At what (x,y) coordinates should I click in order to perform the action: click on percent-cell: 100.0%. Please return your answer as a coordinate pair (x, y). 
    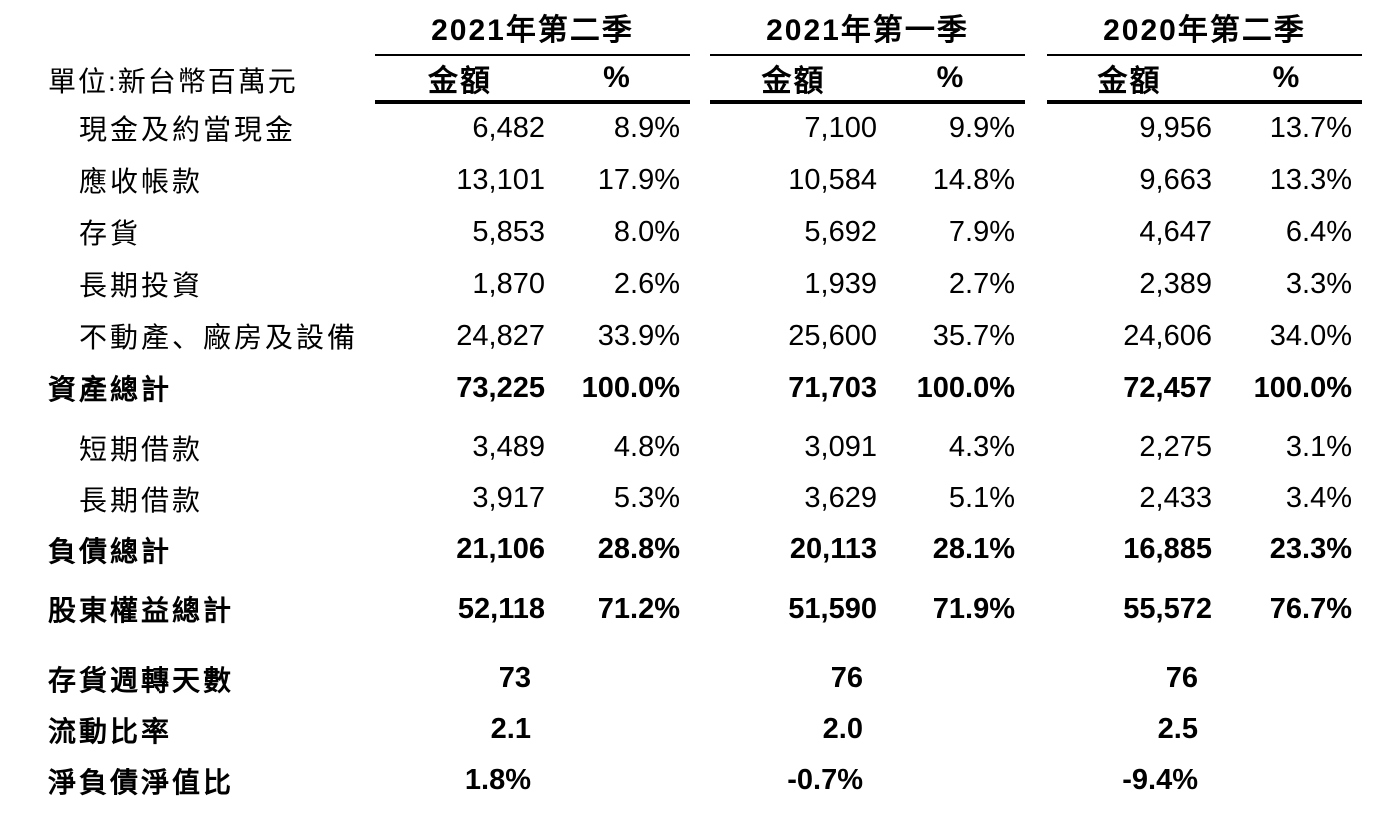
    Looking at the image, I should click on (965, 387).